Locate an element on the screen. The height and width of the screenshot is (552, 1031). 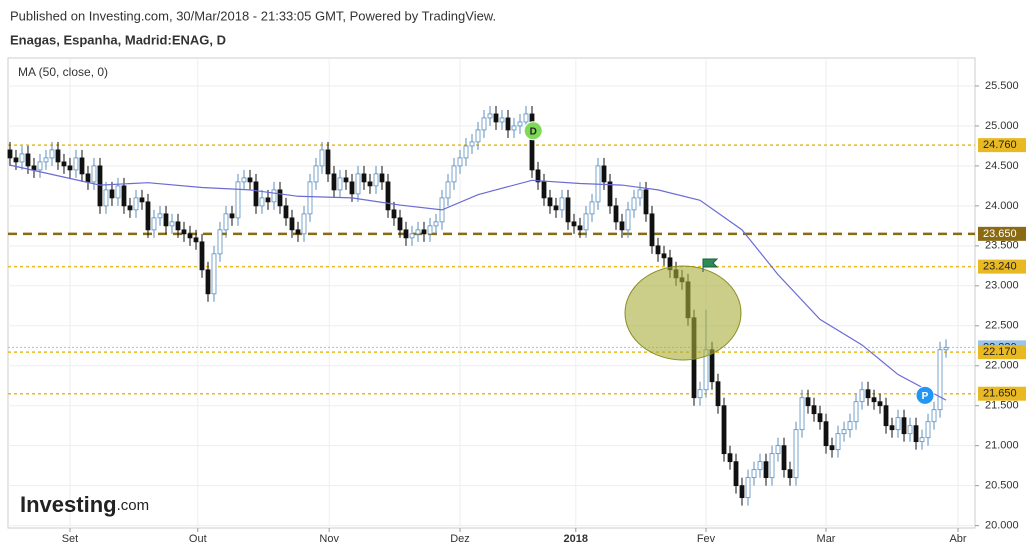
level-label: 24.760 is located at coordinates (1000, 145).